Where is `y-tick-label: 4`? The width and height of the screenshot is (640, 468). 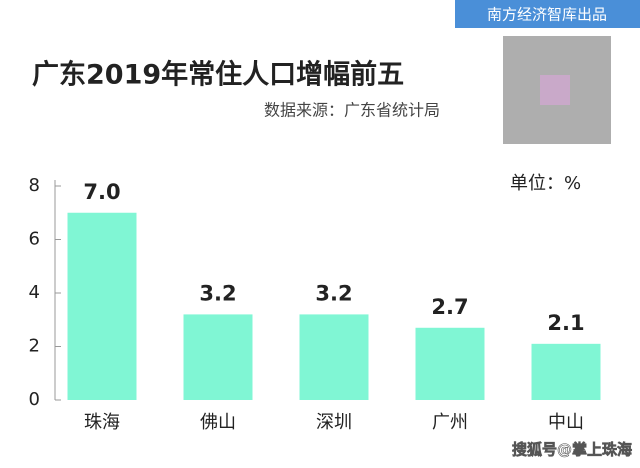
y-tick-label: 4 is located at coordinates (34, 292).